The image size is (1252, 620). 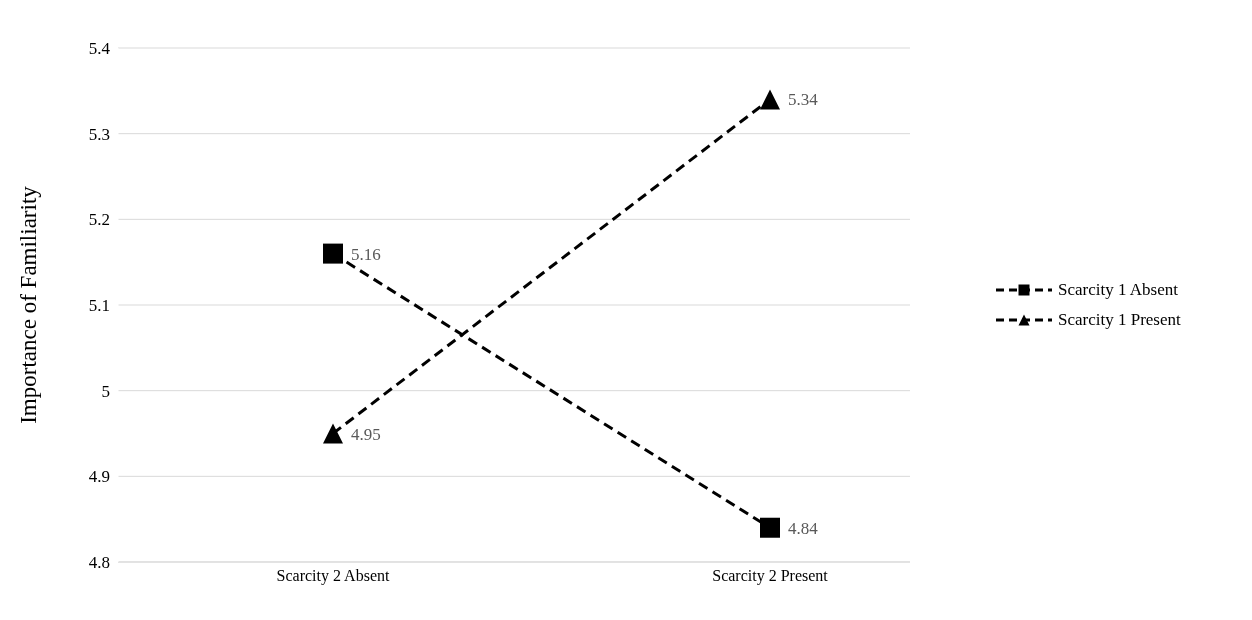 What do you see at coordinates (770, 576) in the screenshot?
I see `x-tick-label: Scarcity 2 Present` at bounding box center [770, 576].